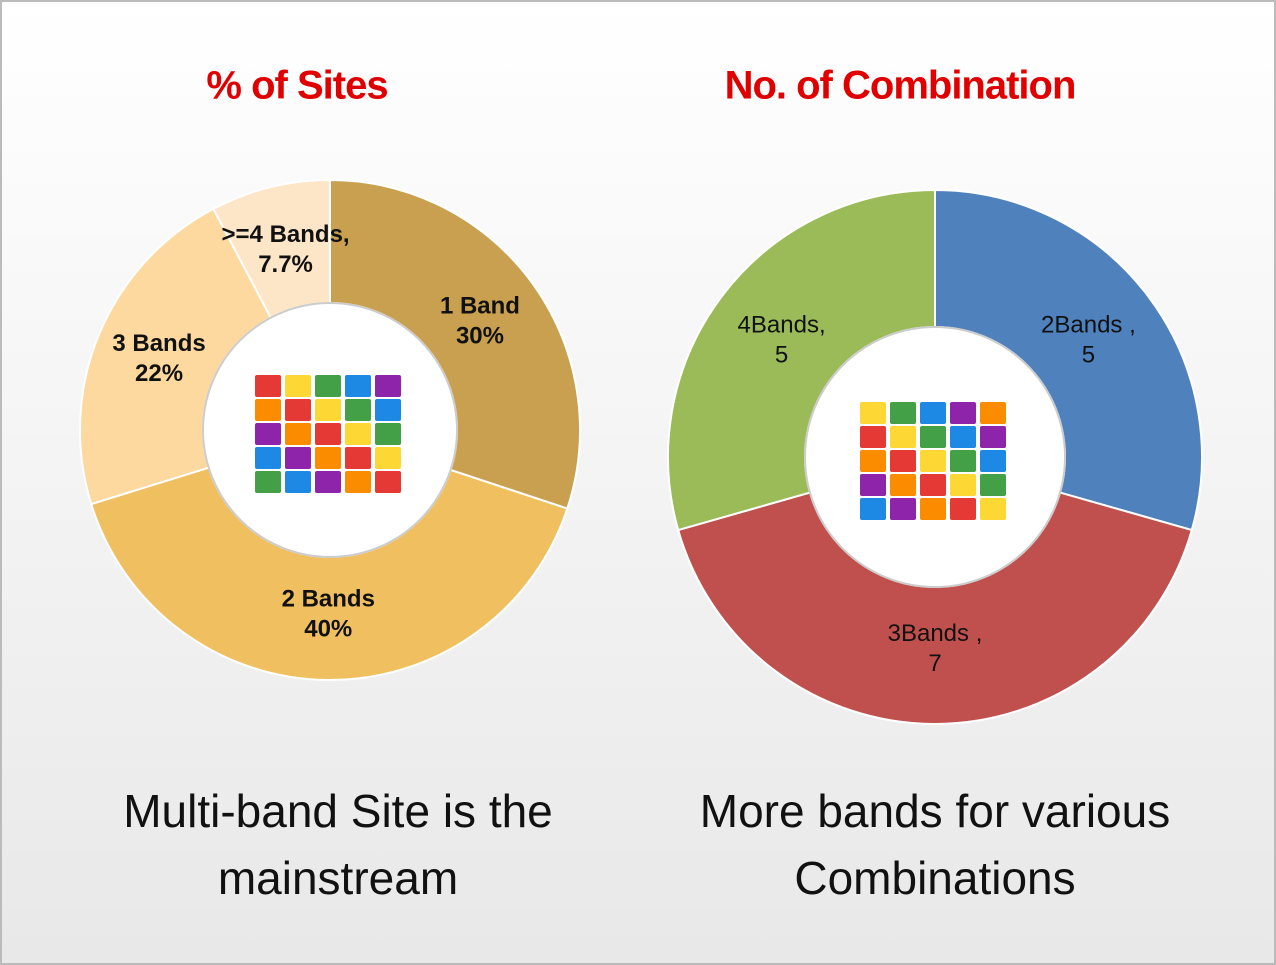 This screenshot has height=965, width=1276. Describe the element at coordinates (296, 86) in the screenshot. I see `chart-title: % of Sites` at that location.